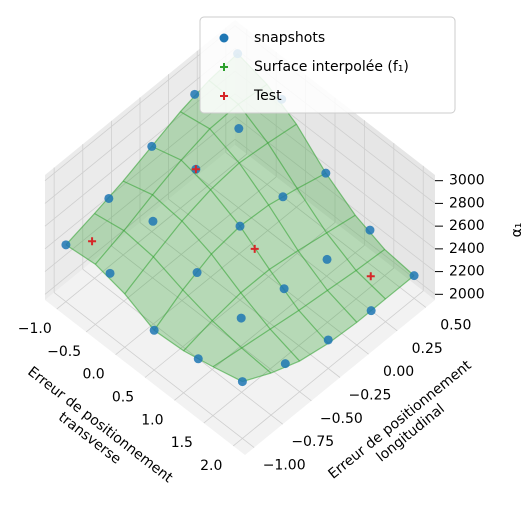 The image size is (523, 513). I want to click on tick-label: −0.25, so click(370, 396).